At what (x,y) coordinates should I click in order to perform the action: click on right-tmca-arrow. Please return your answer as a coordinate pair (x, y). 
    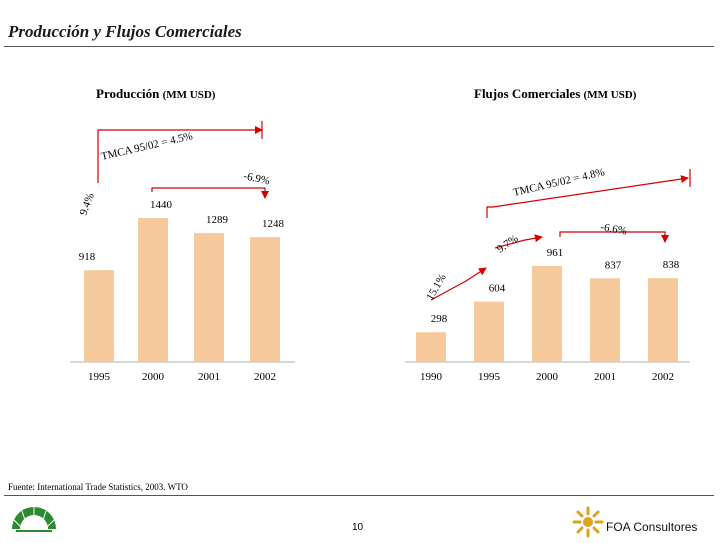
    Looking at the image, I should click on (587, 196).